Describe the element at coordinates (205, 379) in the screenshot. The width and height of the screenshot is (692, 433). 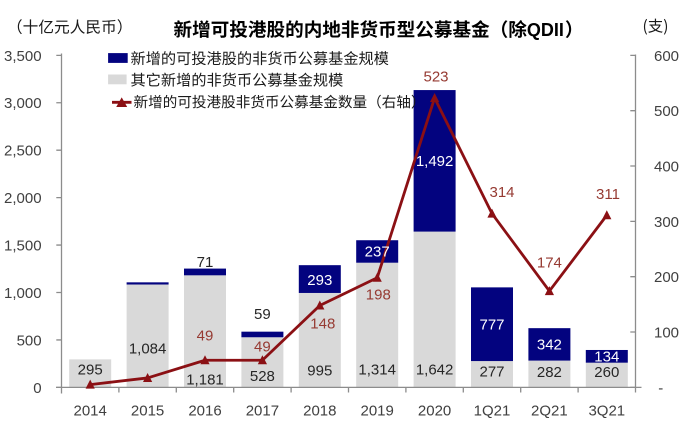
I see `svg-text: 1,181` at that location.